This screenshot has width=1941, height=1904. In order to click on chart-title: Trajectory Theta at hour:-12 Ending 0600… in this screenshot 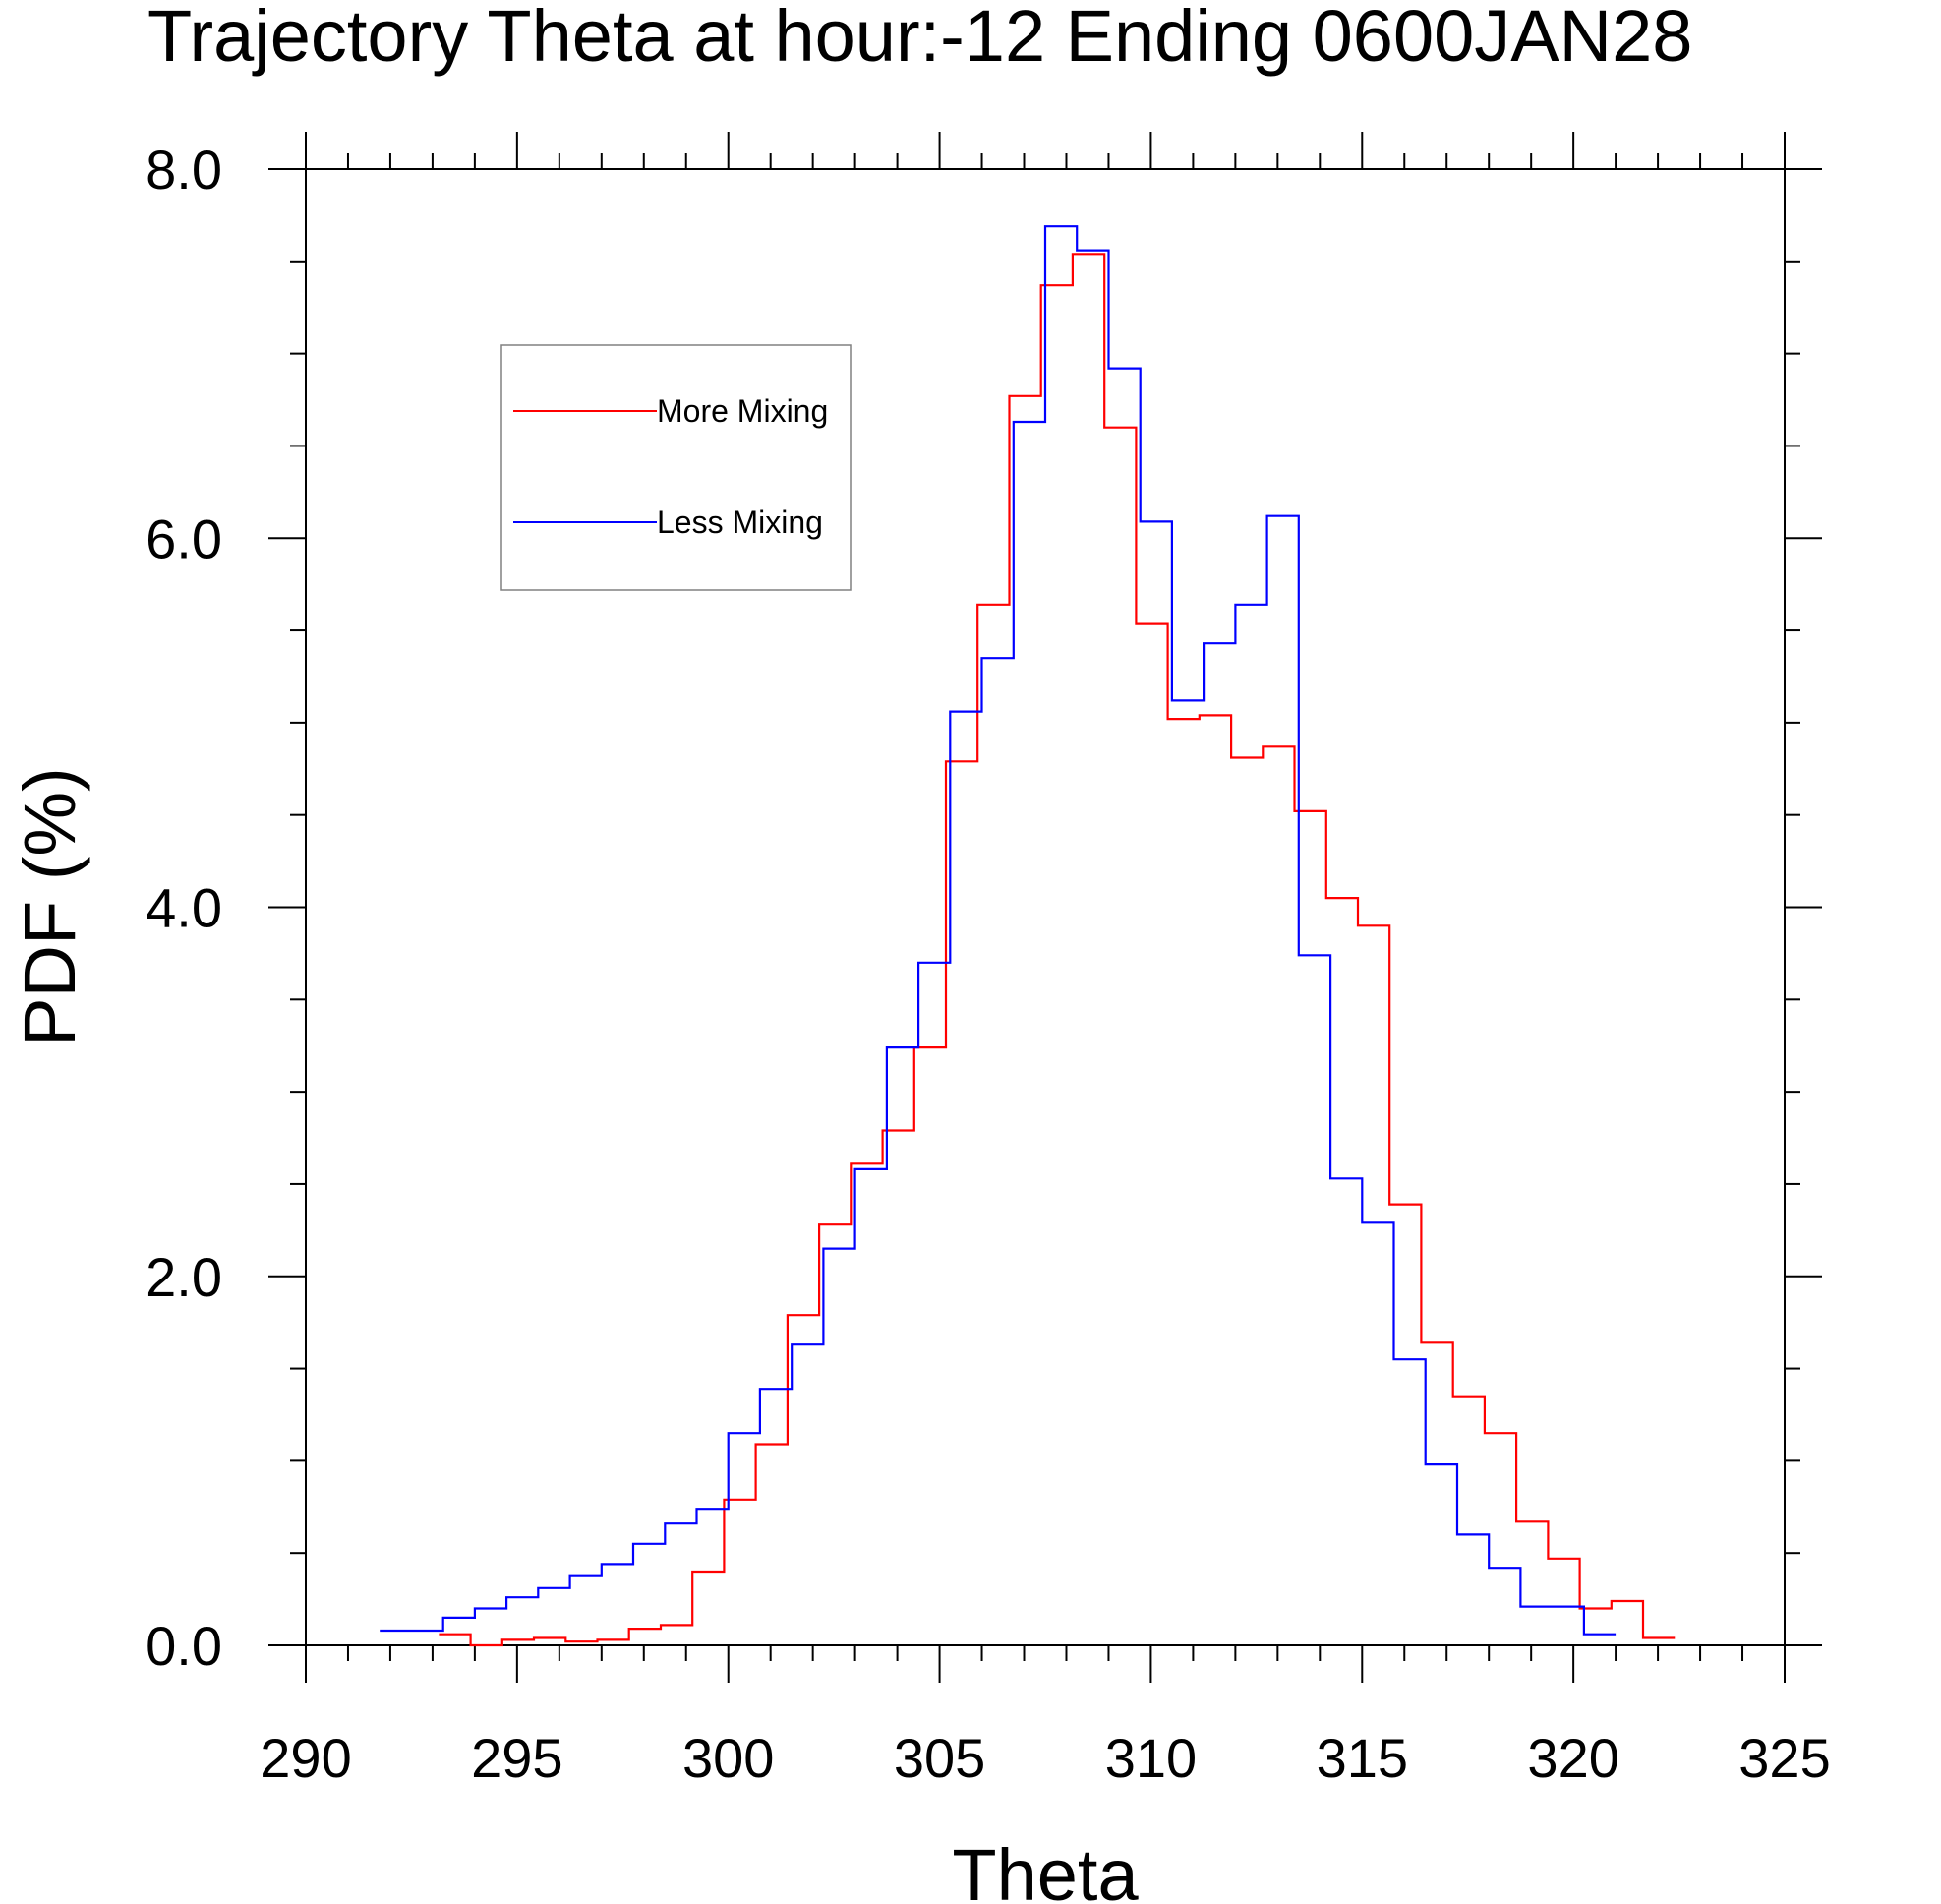, I will do `click(919, 38)`.